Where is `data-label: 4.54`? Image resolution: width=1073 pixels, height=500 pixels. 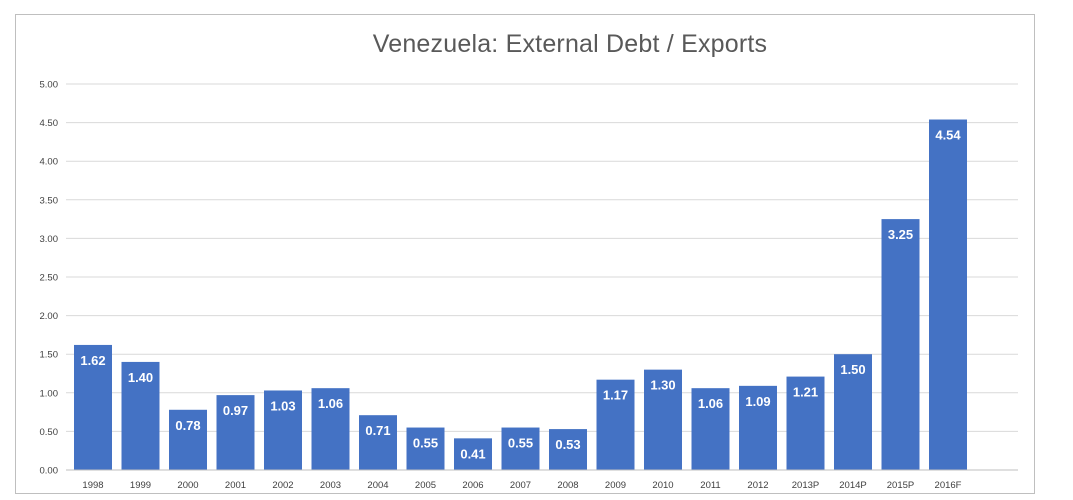 data-label: 4.54 is located at coordinates (948, 135).